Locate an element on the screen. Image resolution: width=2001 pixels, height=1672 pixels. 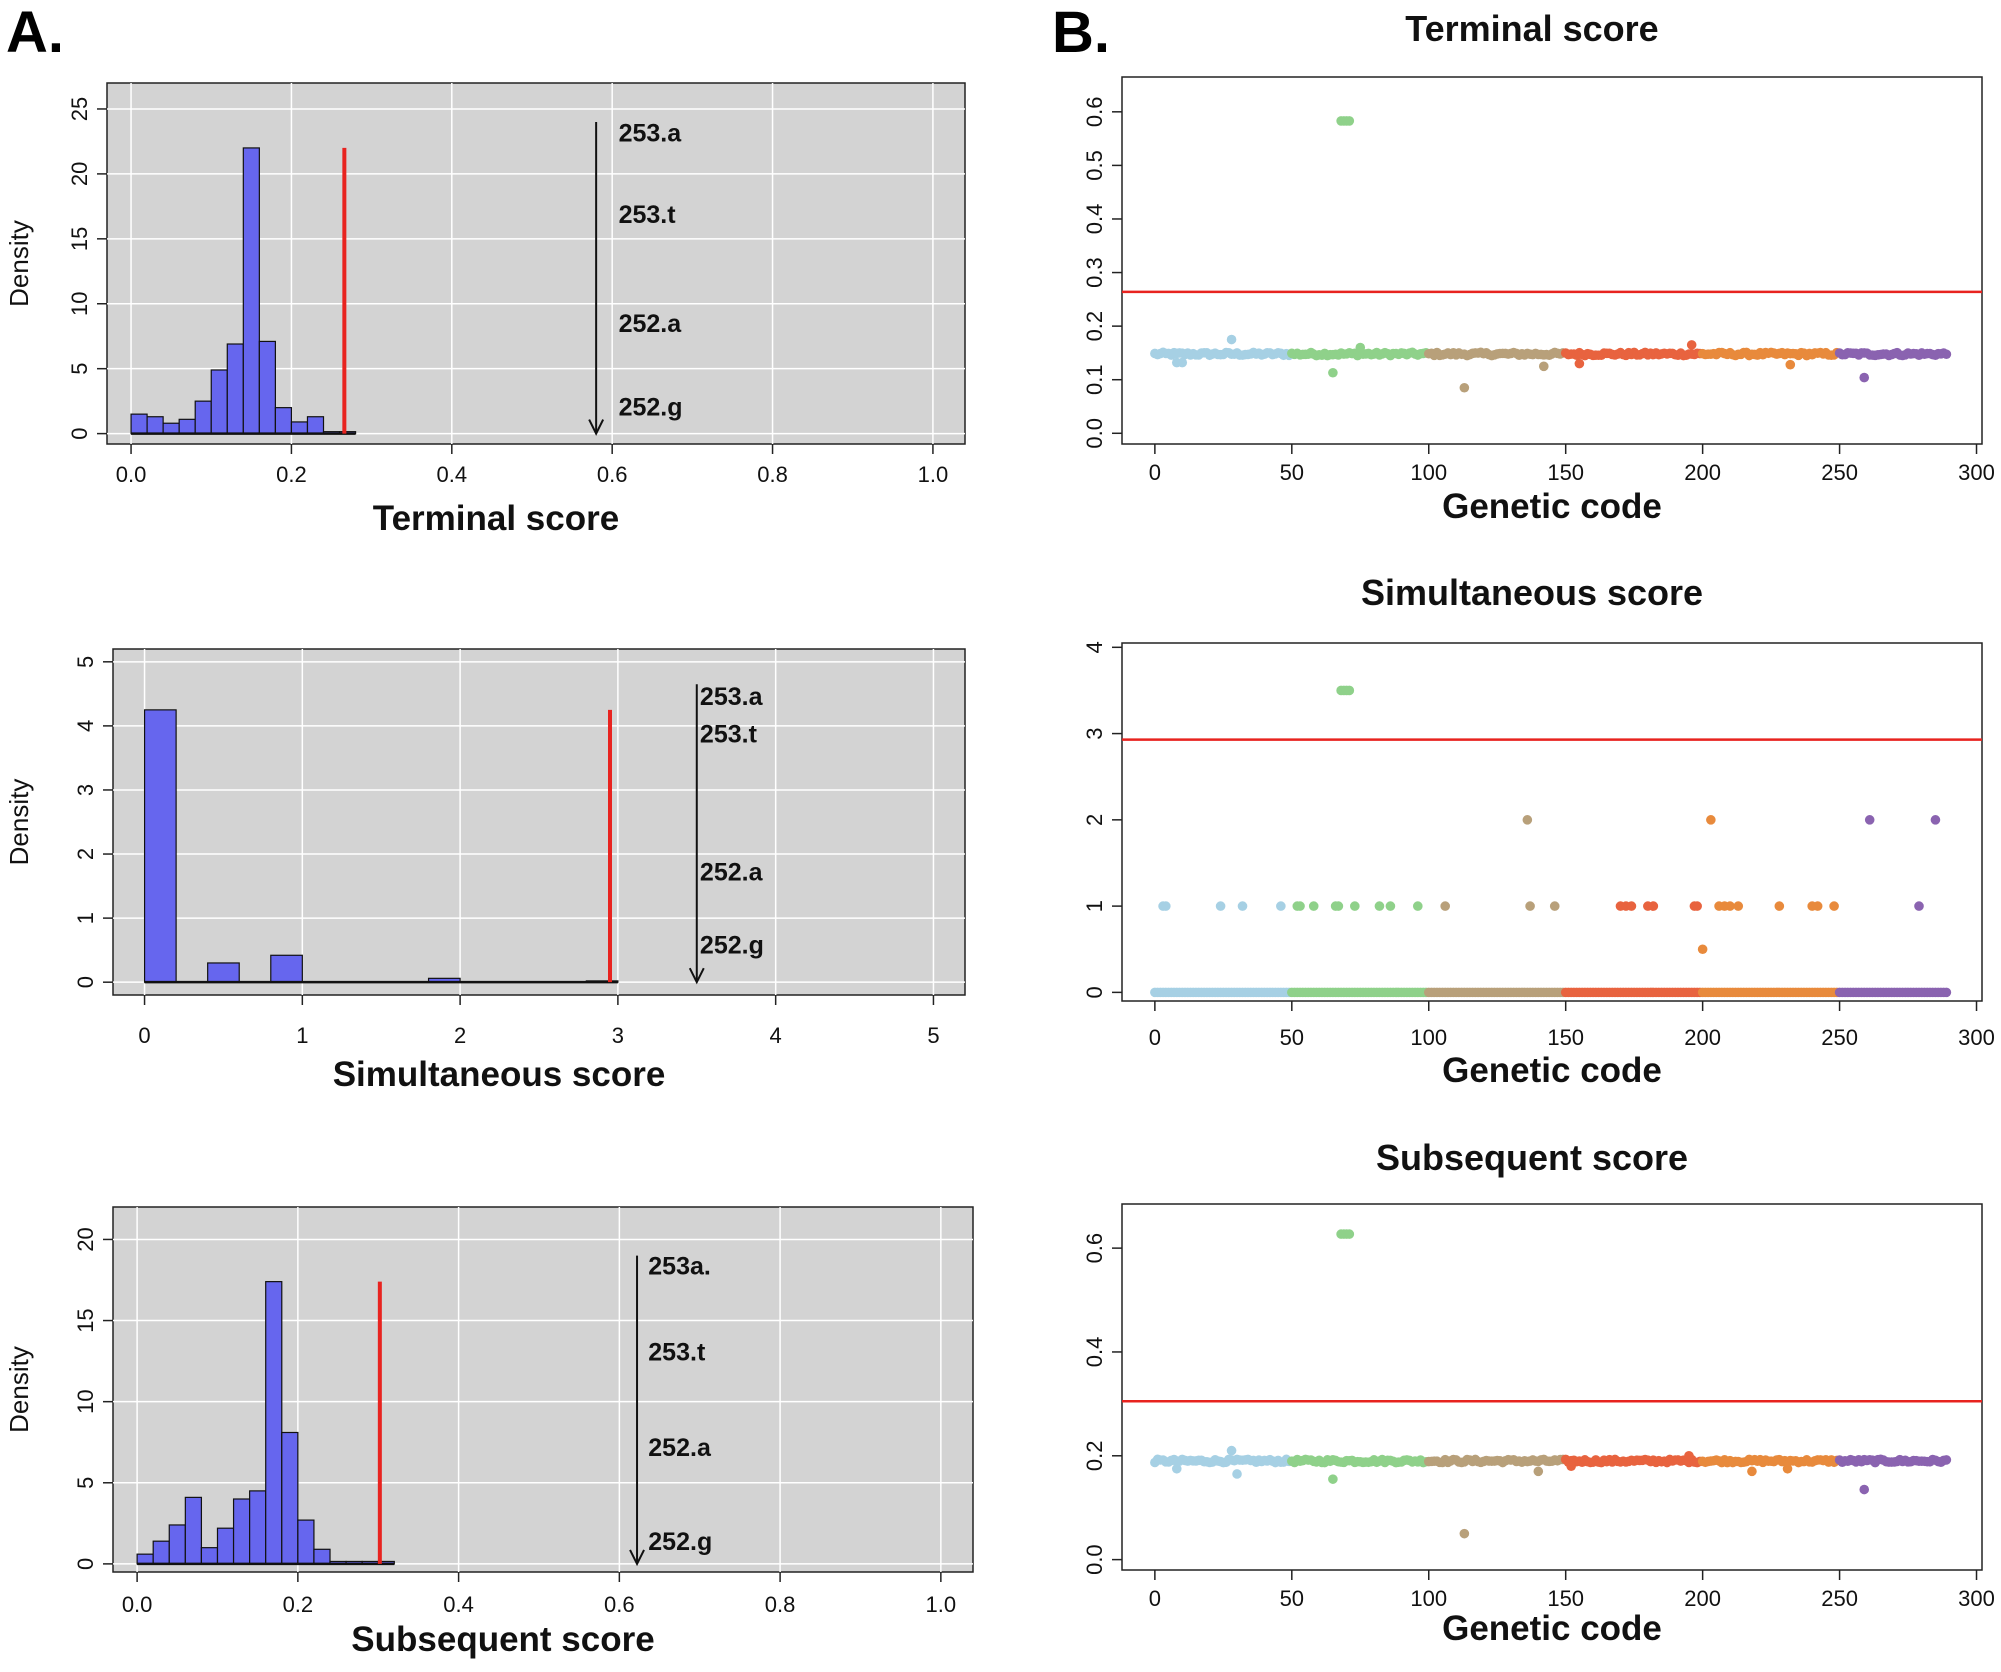
panel-label-b: B. is located at coordinates (1081, 32).